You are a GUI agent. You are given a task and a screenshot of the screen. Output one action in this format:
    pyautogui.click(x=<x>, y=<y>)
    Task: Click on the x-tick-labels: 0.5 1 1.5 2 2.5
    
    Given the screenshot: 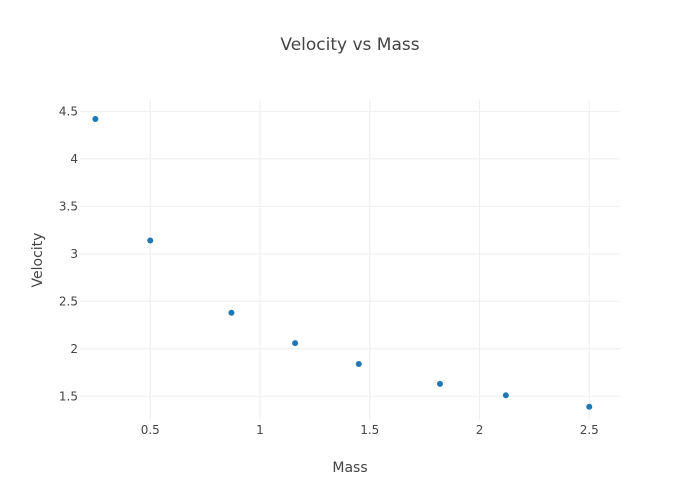 What is the action you would take?
    pyautogui.click(x=370, y=430)
    